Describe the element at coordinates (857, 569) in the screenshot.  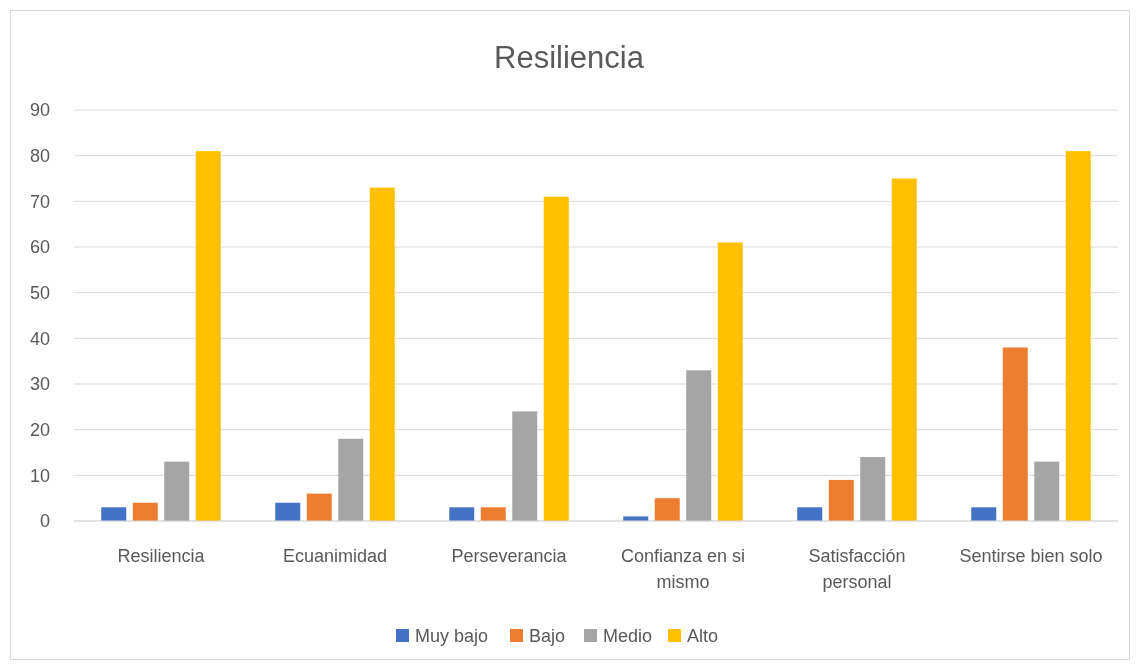
I see `x-tick-label: Satisfacción personal` at that location.